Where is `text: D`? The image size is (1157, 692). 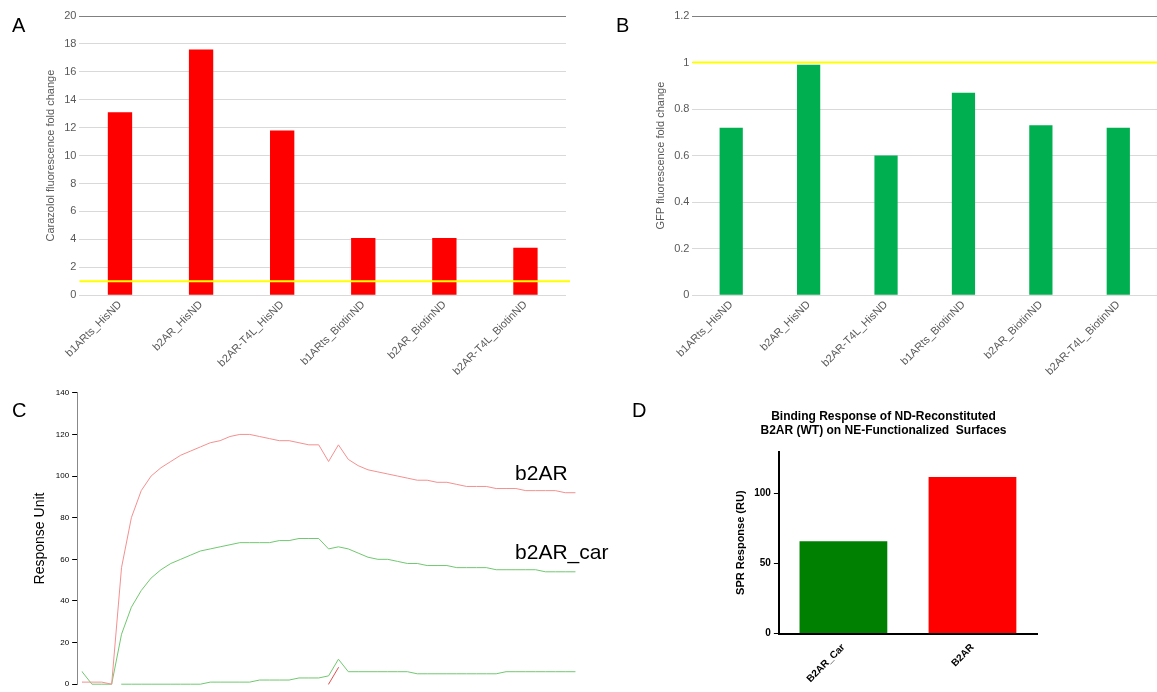
text: D is located at coordinates (639, 410).